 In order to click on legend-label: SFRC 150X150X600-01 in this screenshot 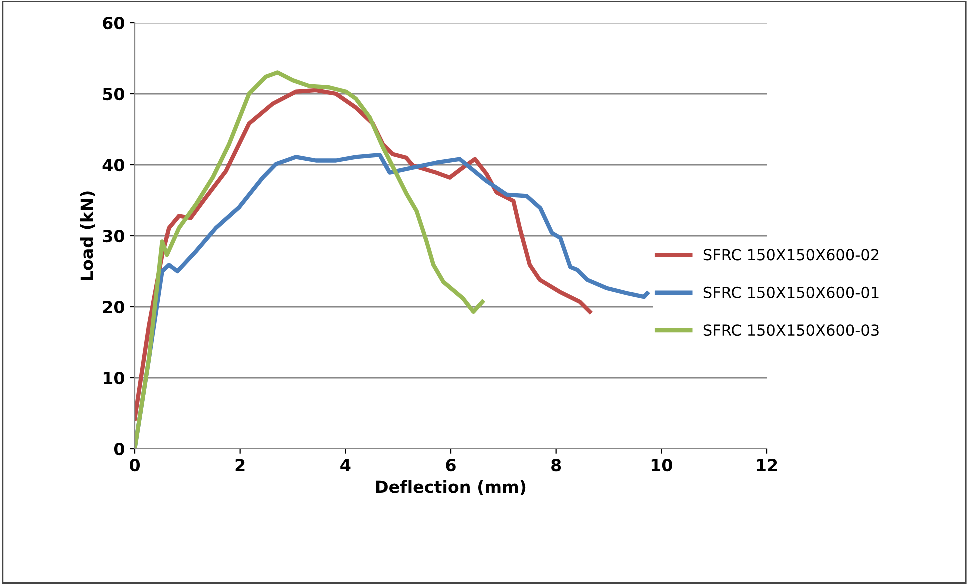, I will do `click(791, 292)`.